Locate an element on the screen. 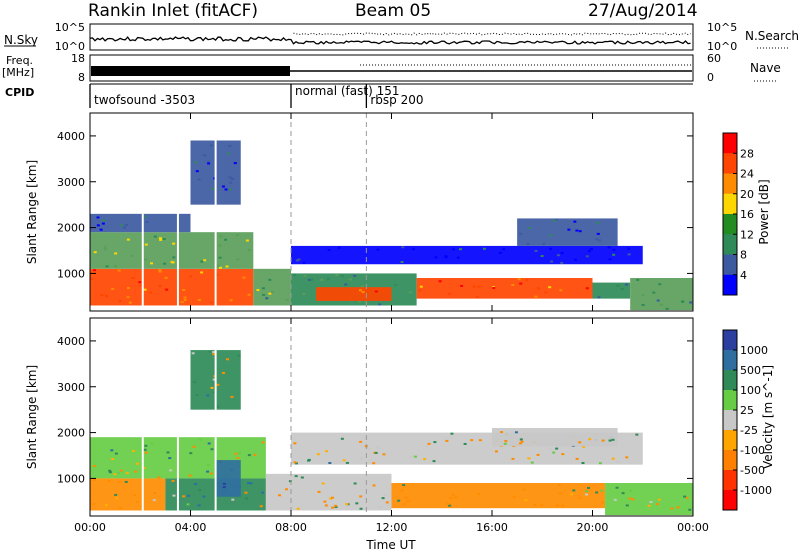 The image size is (800, 554). power-y-tick-label: 3000 is located at coordinates (71, 182).